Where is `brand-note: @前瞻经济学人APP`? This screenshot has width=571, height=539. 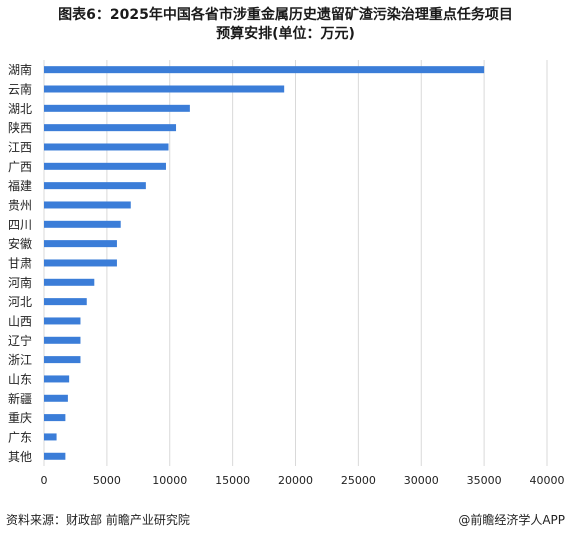
brand-note: @前瞻经济学人APP is located at coordinates (511, 520).